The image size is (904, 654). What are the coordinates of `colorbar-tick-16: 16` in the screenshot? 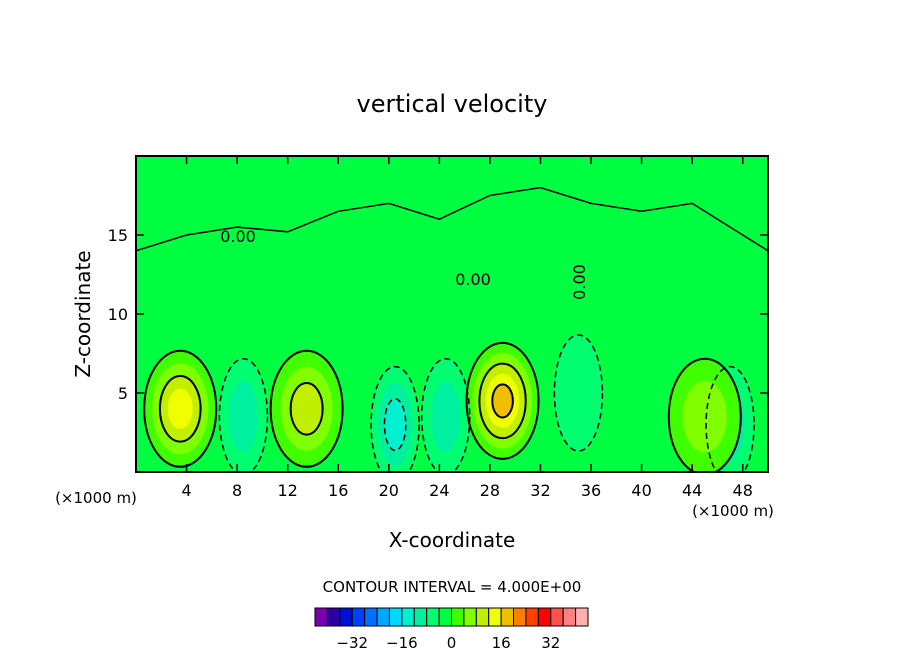 It's located at (501, 643).